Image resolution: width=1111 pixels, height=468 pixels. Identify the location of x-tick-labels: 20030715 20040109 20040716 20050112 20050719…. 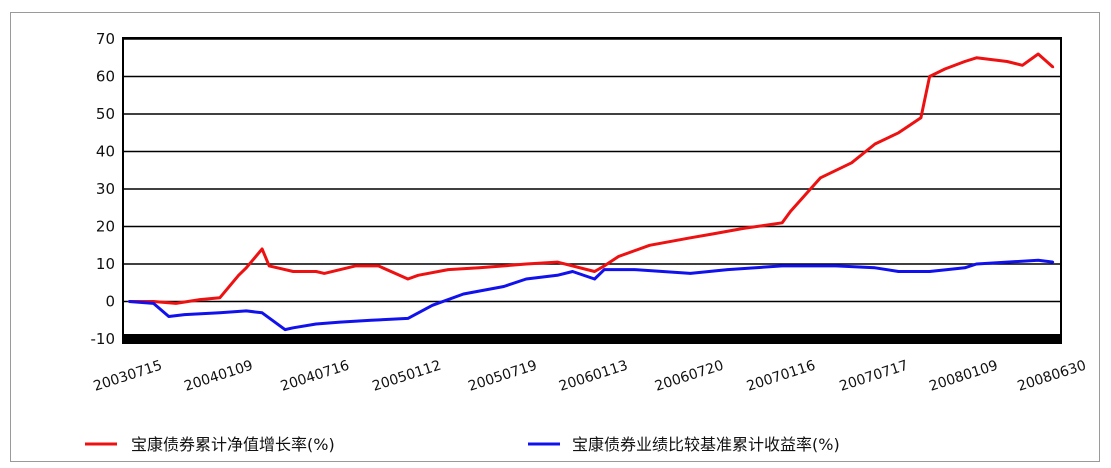
(590, 376).